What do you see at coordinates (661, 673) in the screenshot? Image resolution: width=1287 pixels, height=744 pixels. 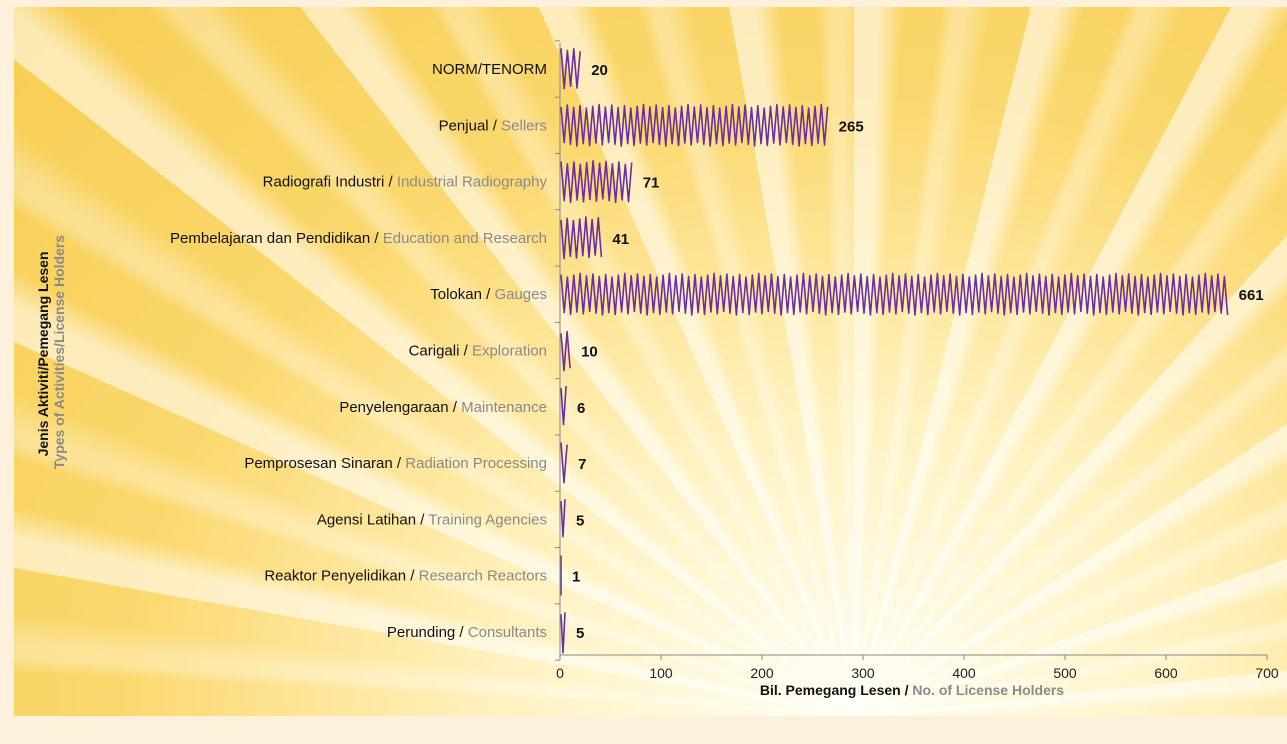 I see `x-tick-label: 100` at bounding box center [661, 673].